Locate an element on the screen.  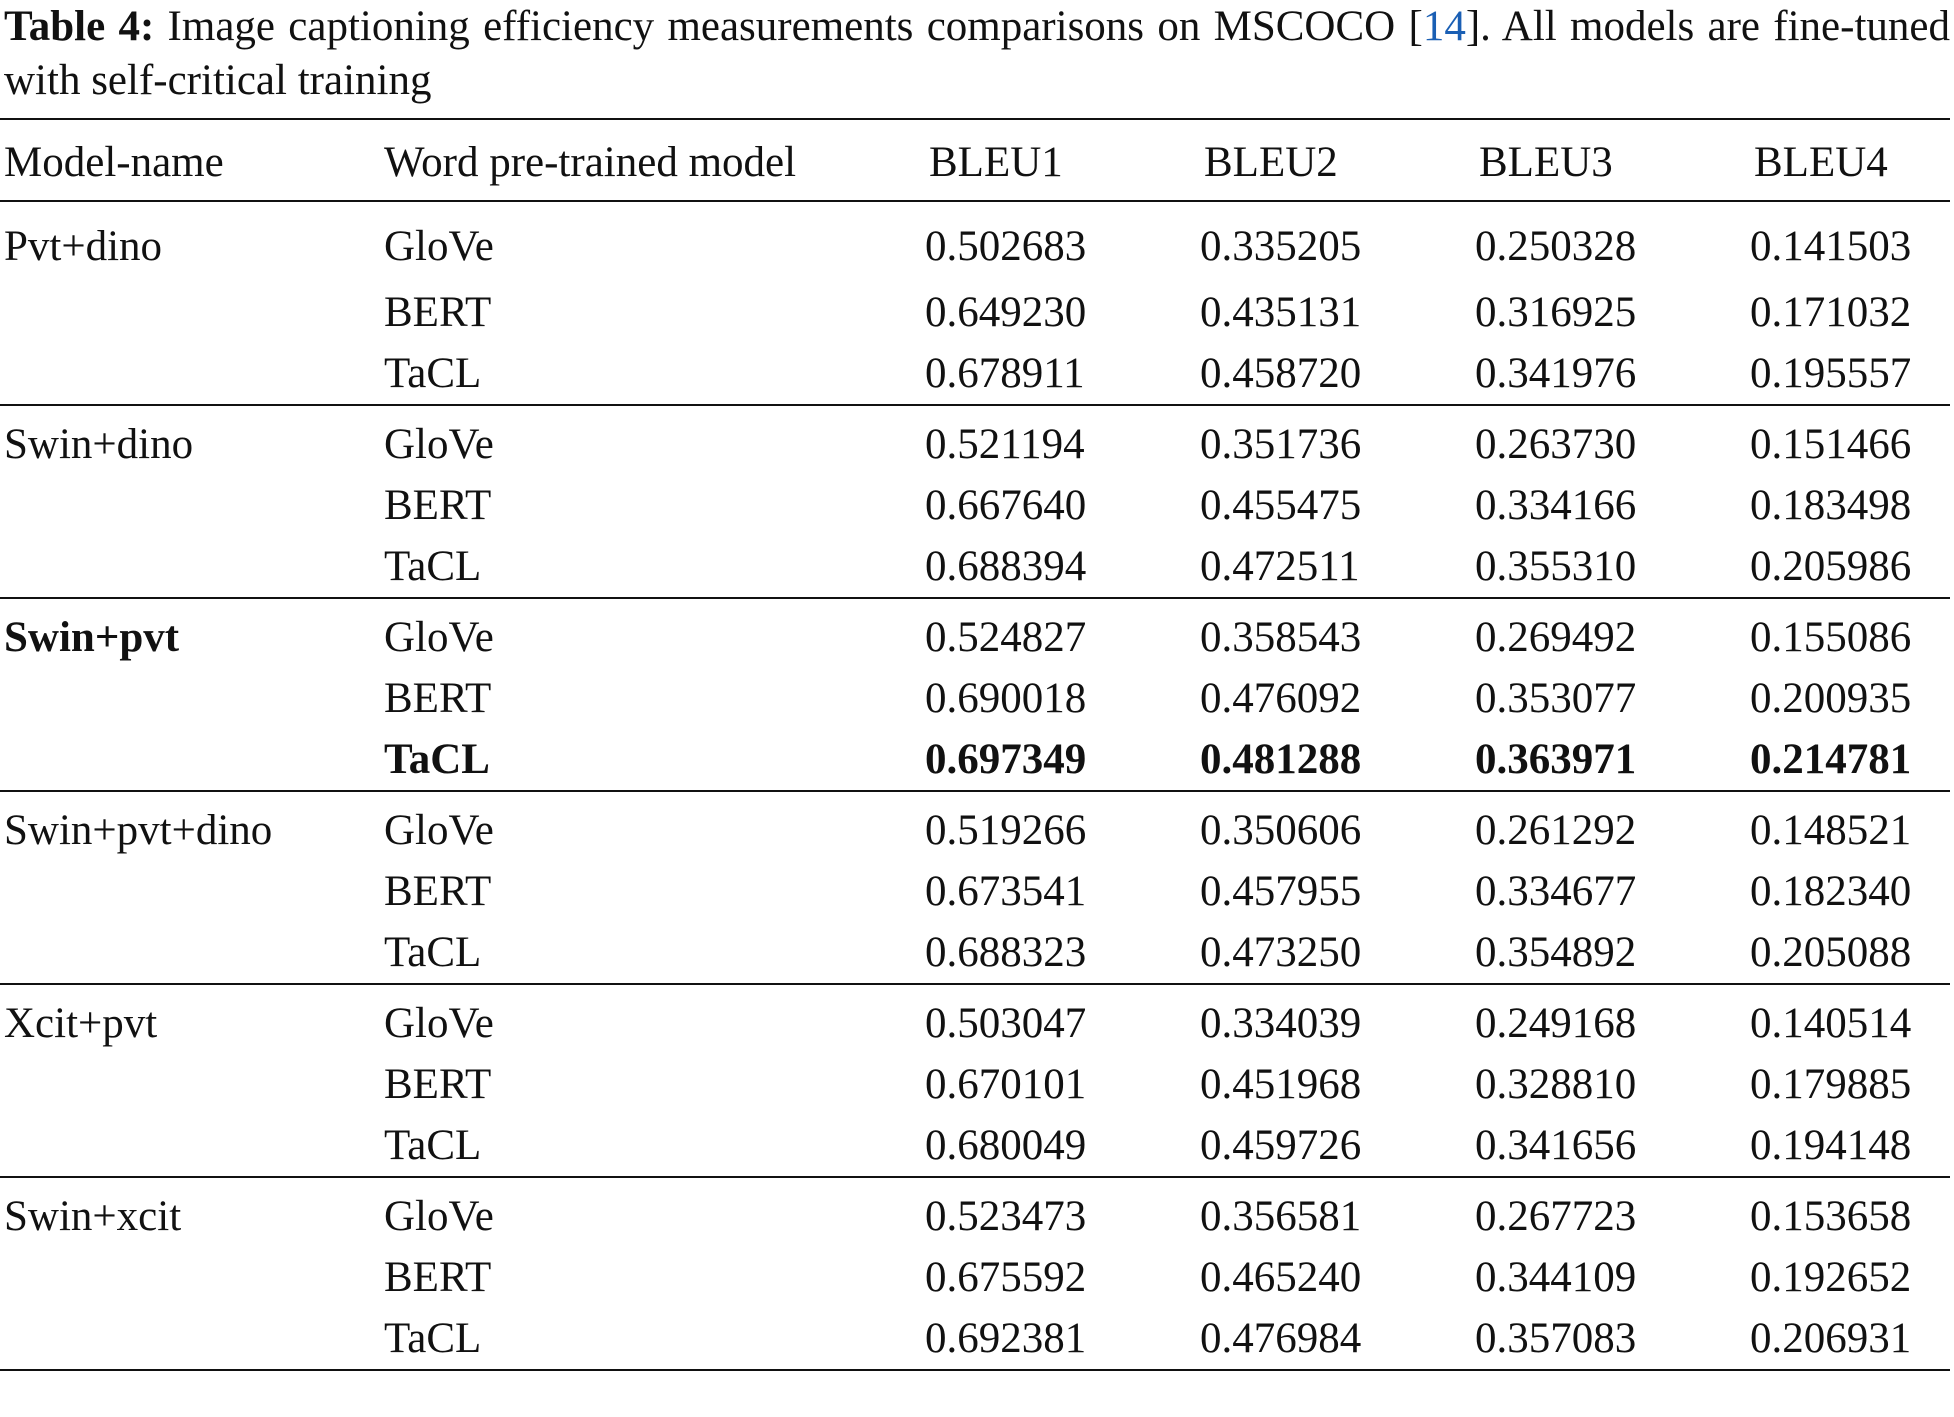
bleu4-cell: 0.182340 is located at coordinates (1831, 891).